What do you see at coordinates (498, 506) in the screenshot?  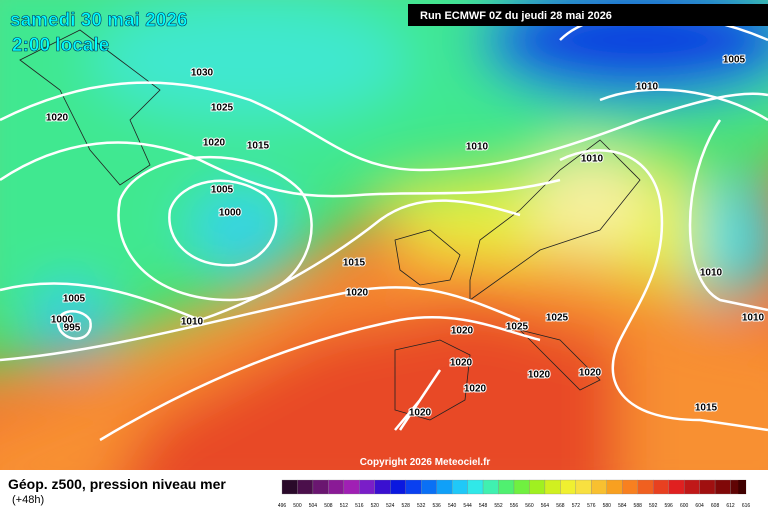 I see `colorbar-label: 552` at bounding box center [498, 506].